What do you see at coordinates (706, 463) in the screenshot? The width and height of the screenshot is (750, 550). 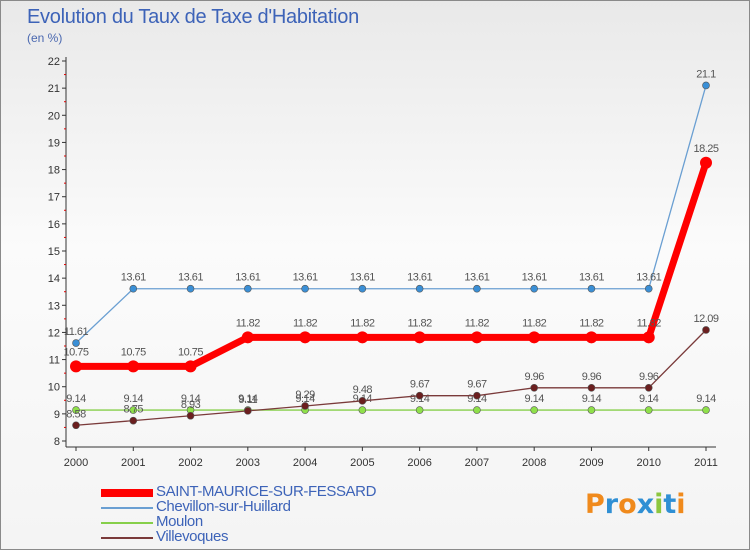 I see `x-tick-label: 2011` at bounding box center [706, 463].